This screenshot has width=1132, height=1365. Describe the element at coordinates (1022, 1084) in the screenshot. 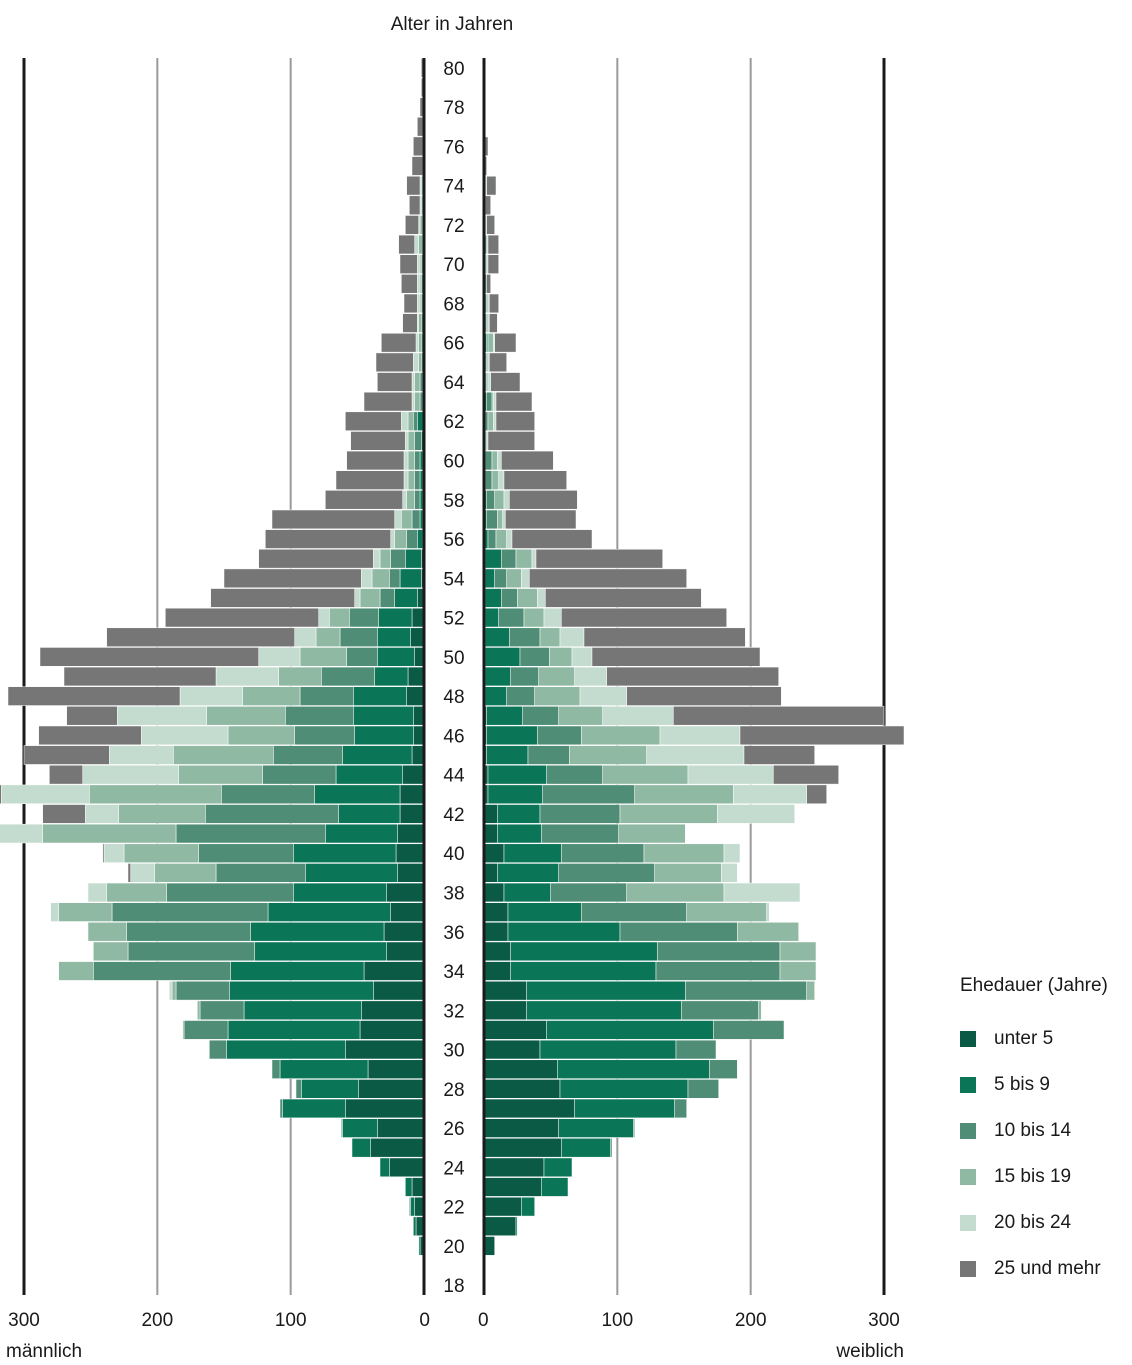

I see `legend-label: 5 bis 9` at that location.